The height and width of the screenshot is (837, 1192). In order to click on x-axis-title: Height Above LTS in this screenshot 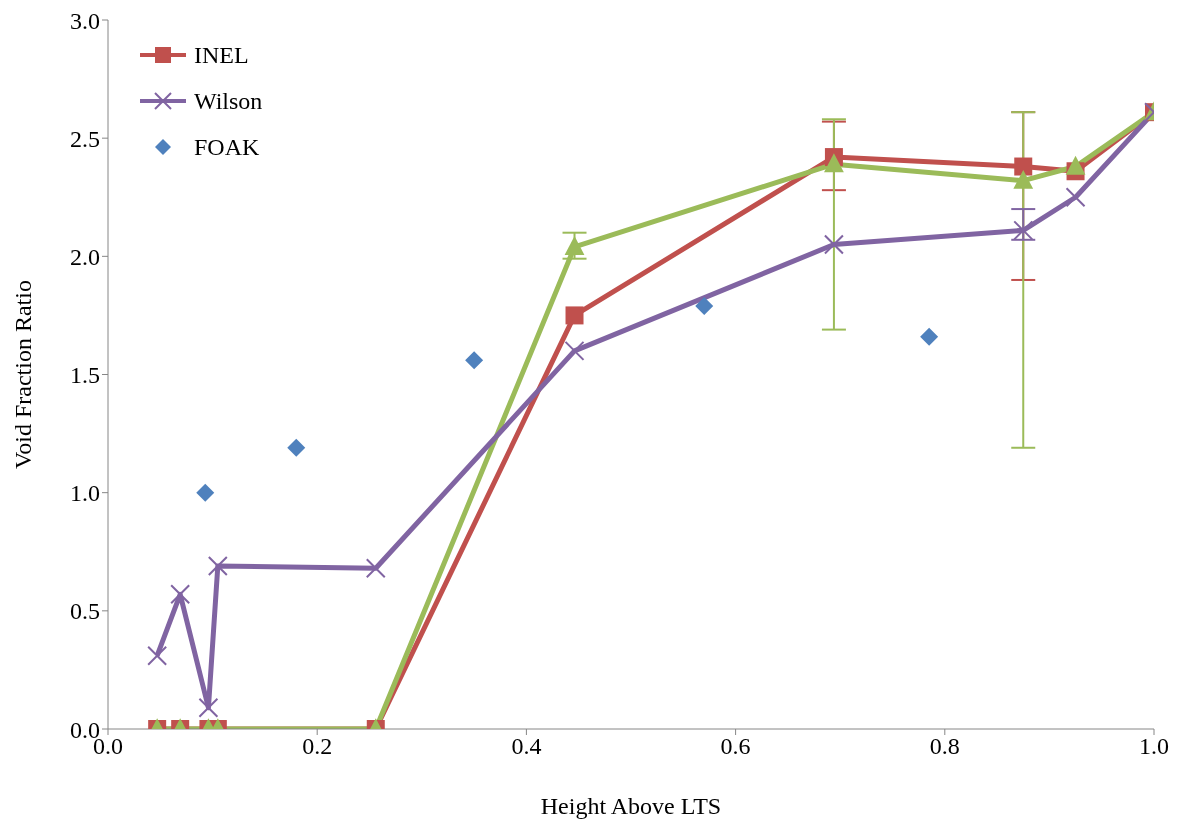, I will do `click(631, 806)`.